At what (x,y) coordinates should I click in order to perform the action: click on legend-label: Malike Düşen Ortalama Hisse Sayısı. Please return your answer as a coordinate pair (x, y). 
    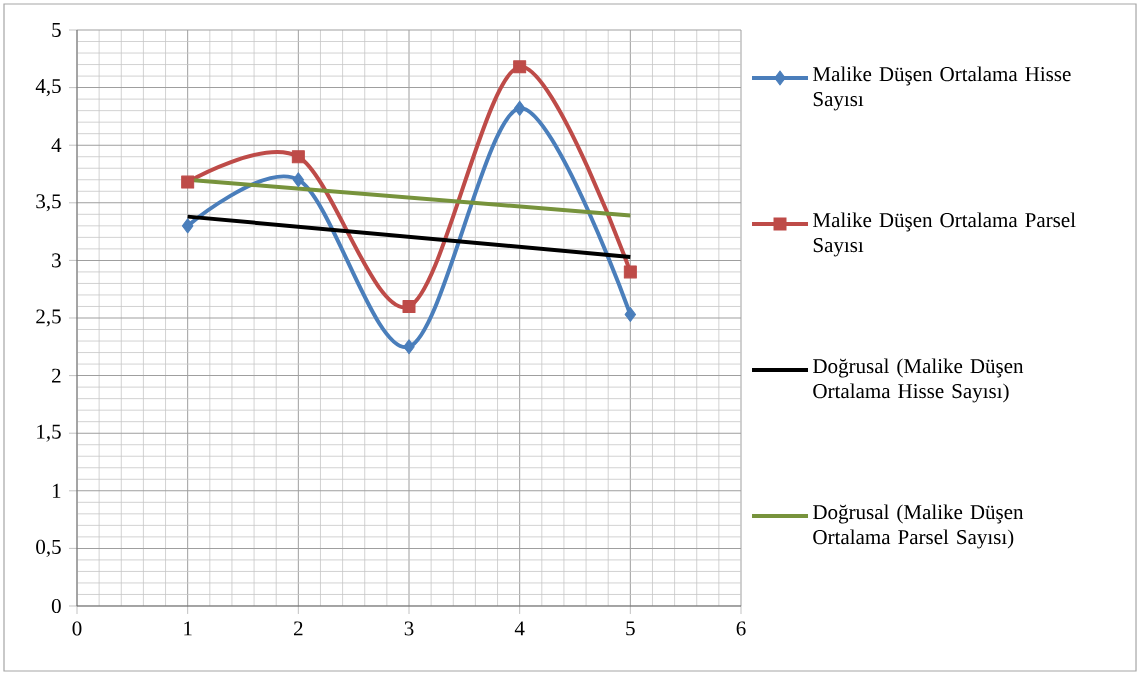
    Looking at the image, I should click on (942, 88).